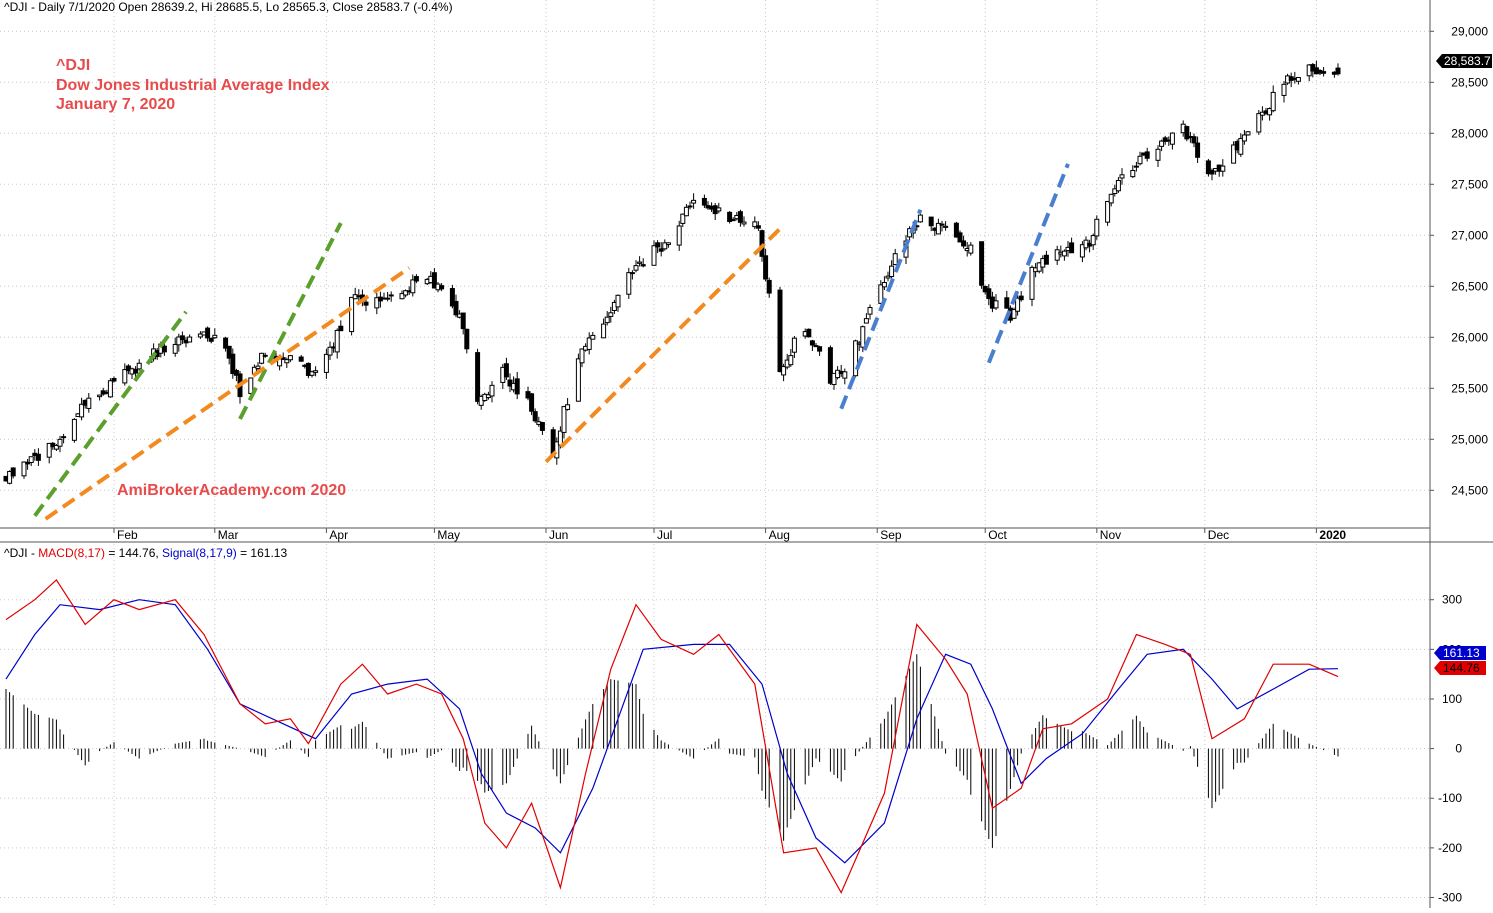 The image size is (1493, 913). What do you see at coordinates (71, 553) in the screenshot?
I see `macd-legend-label: MACD(8,17)` at bounding box center [71, 553].